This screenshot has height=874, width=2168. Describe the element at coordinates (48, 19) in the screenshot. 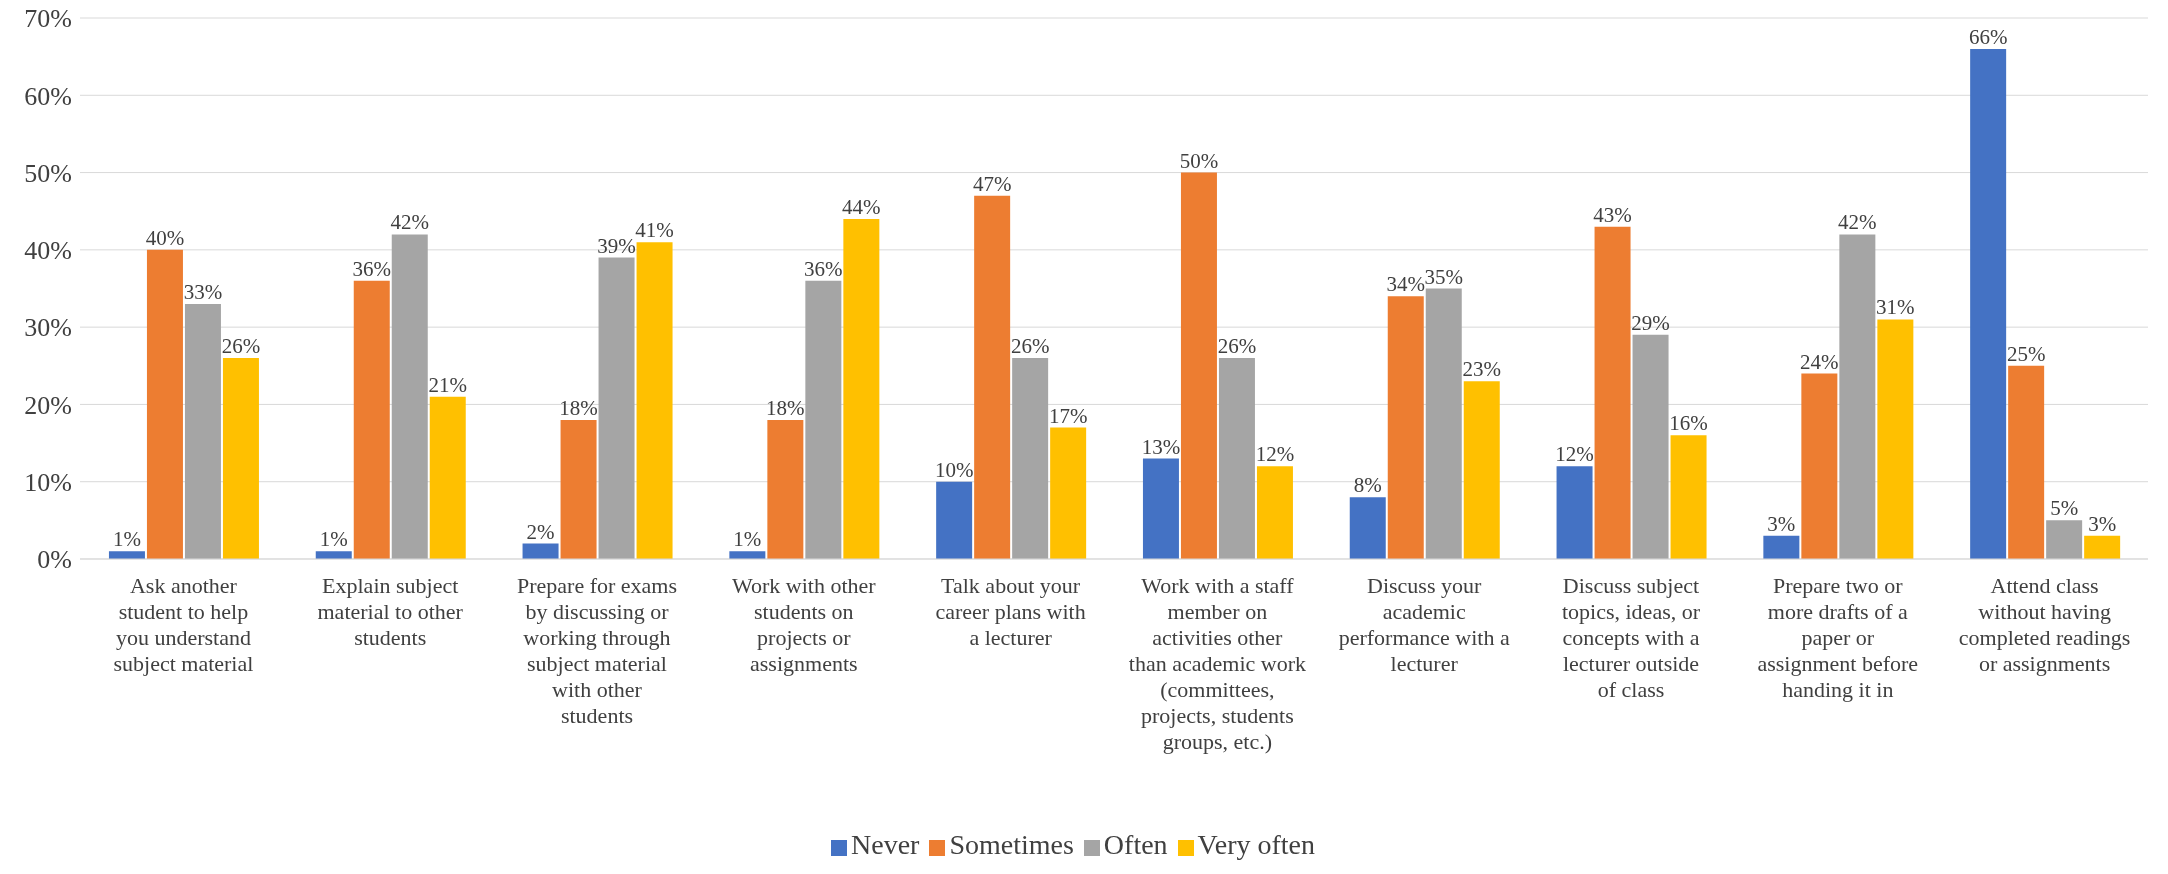

I see `y-tick-label: 70%` at that location.